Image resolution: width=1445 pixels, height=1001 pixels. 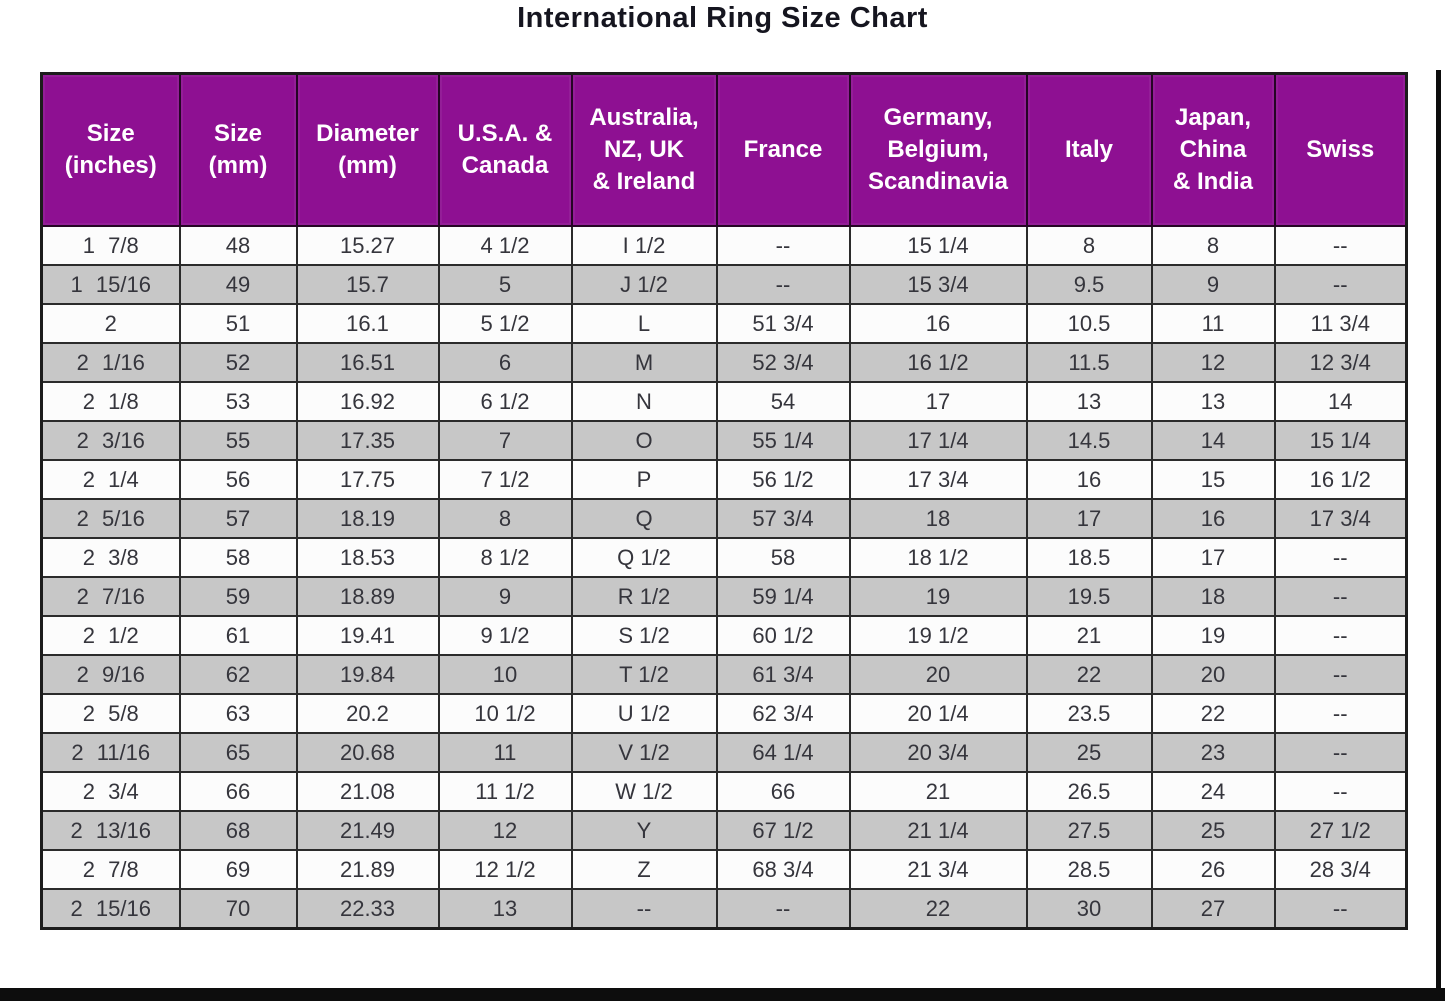 I want to click on table-row: 2 7/16 59 18.89 9 R 1/2 59 1/4 19 19.5 18 --, so click(x=724, y=596).